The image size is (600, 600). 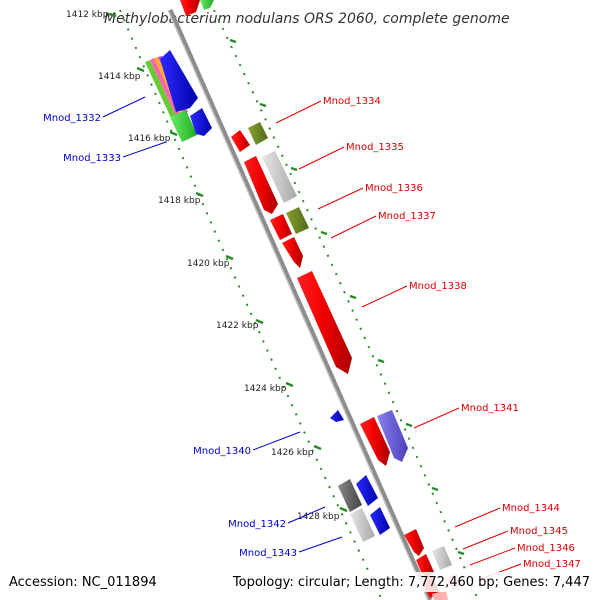 What do you see at coordinates (149, 139) in the screenshot?
I see `kbp-label: 1416 kbp` at bounding box center [149, 139].